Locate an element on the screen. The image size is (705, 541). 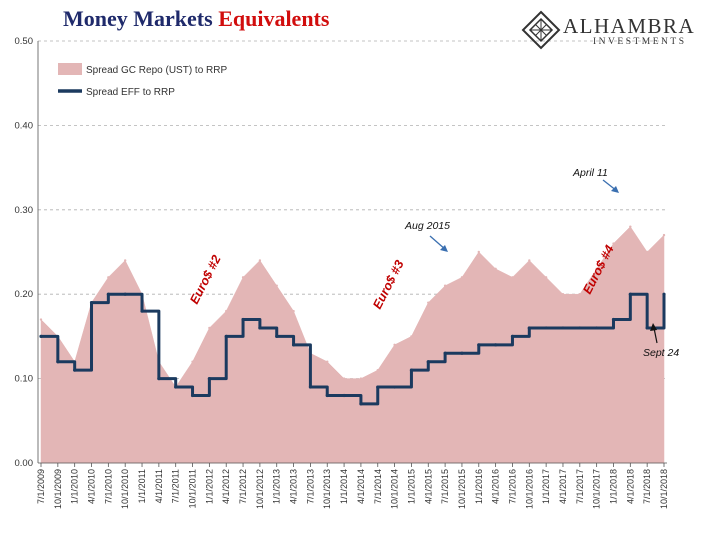
x-tick-label: 4/1/2012 is located at coordinates (226, 486).